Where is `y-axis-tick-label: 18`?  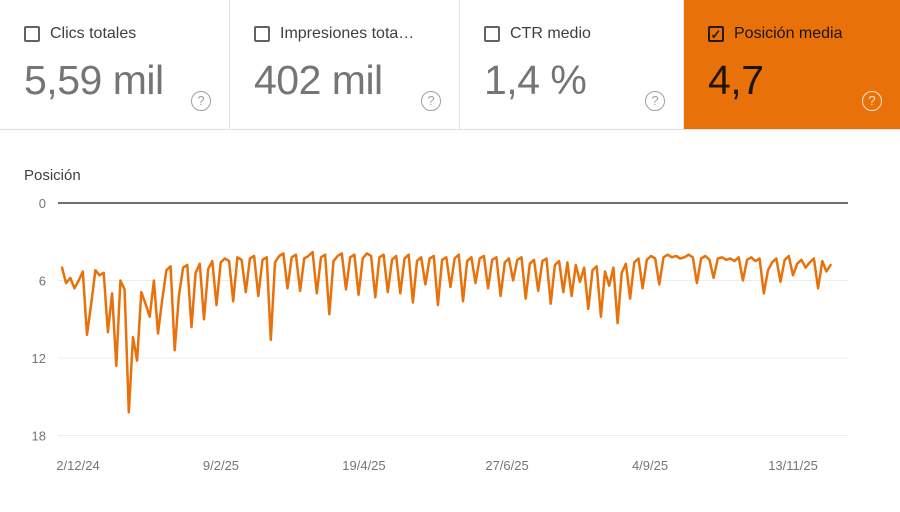 y-axis-tick-label: 18 is located at coordinates (39, 436).